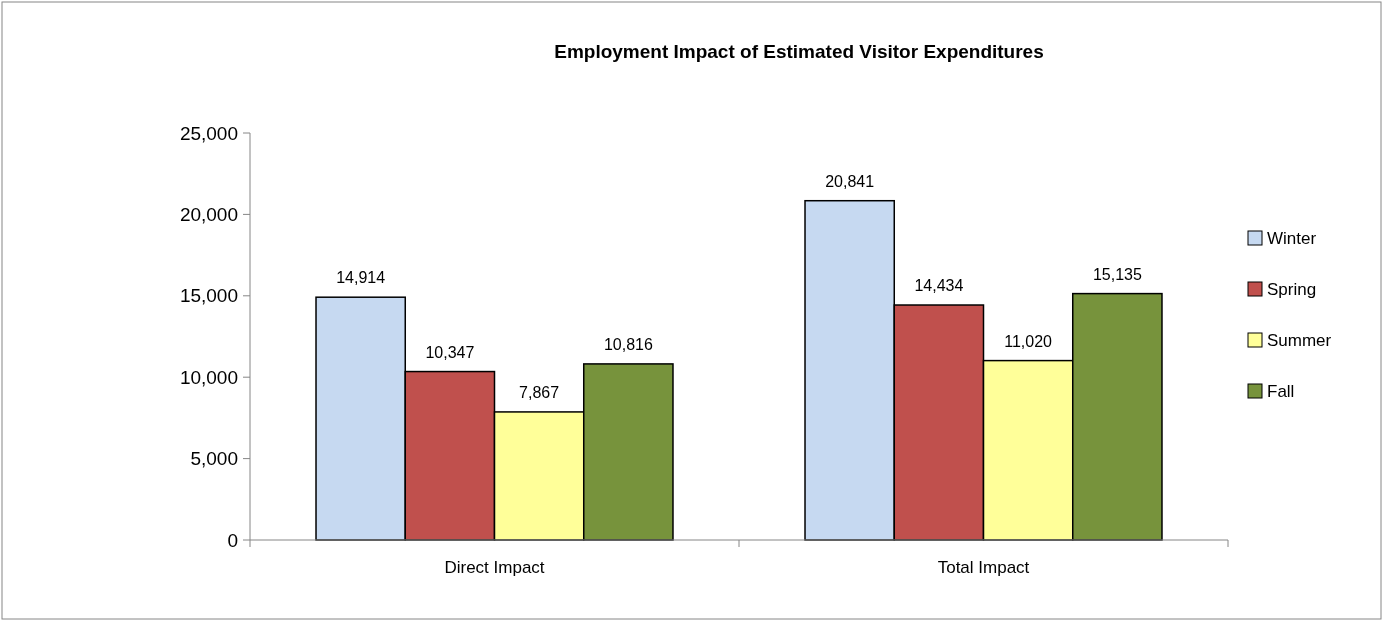 Image resolution: width=1383 pixels, height=621 pixels. Describe the element at coordinates (361, 278) in the screenshot. I see `text: 14,914` at that location.